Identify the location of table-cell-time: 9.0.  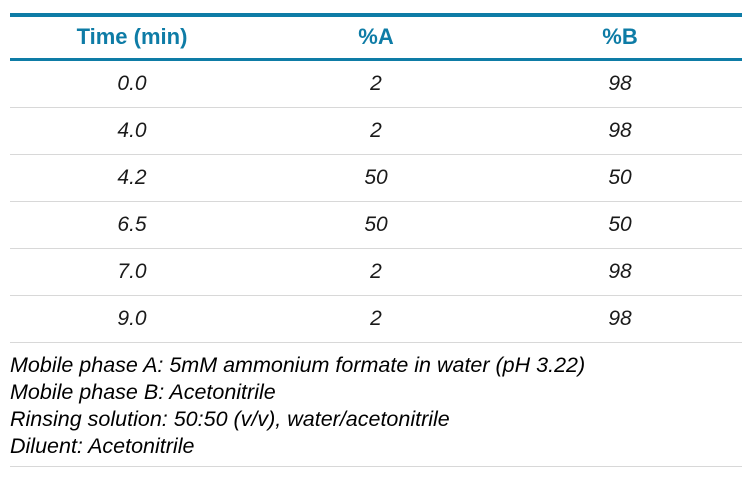
(132, 319).